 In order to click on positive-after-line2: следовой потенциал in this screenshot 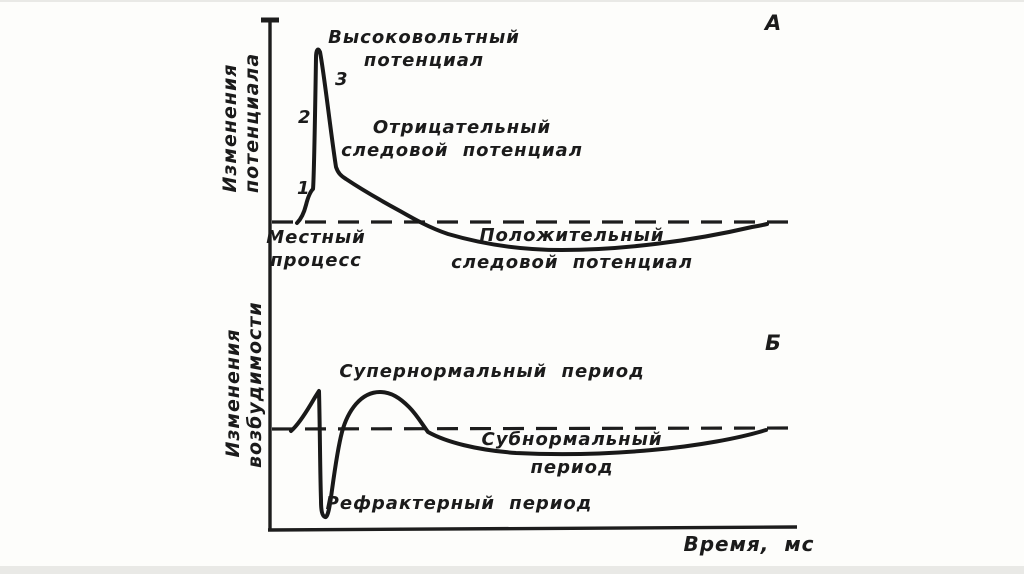, I will do `click(572, 262)`.